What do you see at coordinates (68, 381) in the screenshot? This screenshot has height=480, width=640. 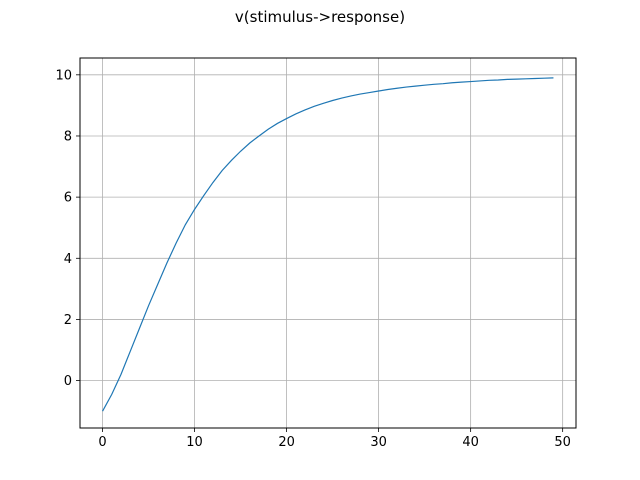 I see `y-tick-label: 0` at bounding box center [68, 381].